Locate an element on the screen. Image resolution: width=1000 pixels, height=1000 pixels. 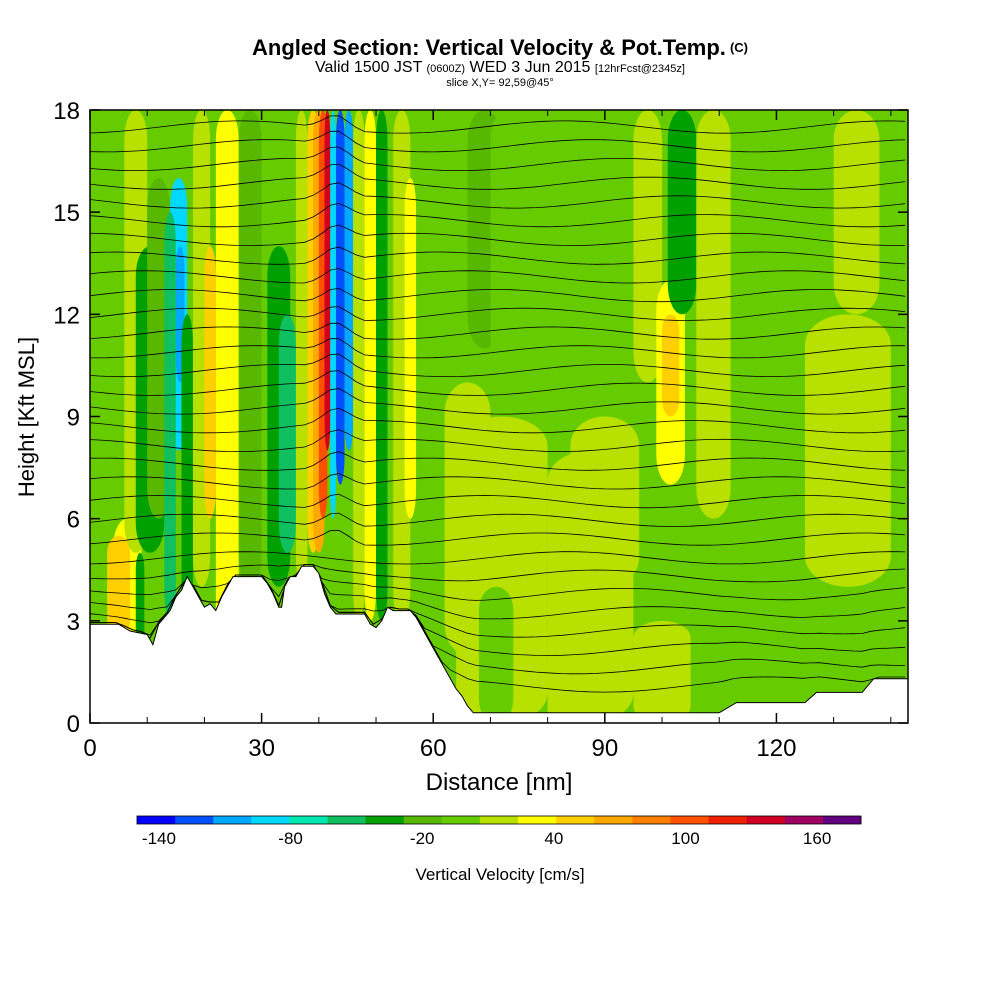
y-tick-label: 12 is located at coordinates (66, 315).